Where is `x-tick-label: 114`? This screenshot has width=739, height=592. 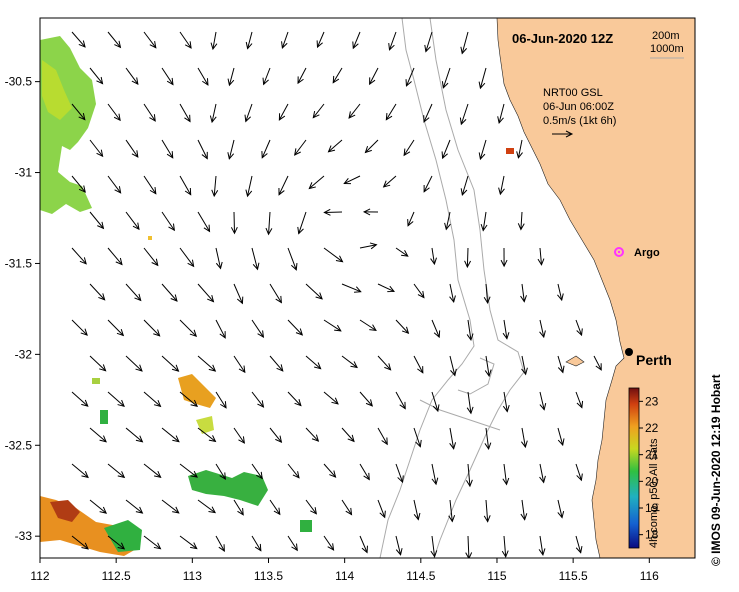
x-tick-label: 114 is located at coordinates (344, 576).